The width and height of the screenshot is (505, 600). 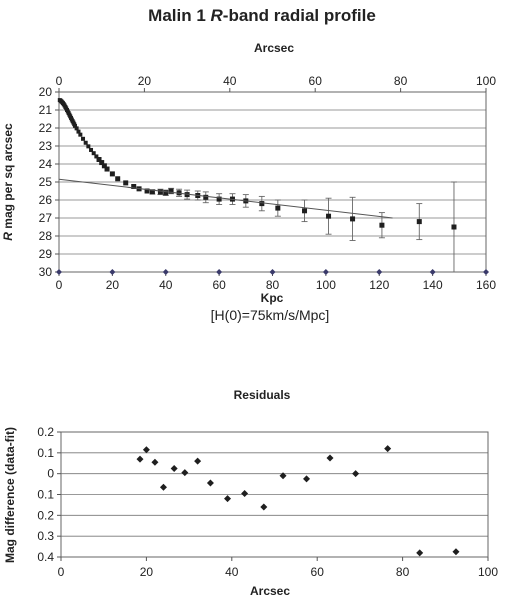 What do you see at coordinates (401, 81) in the screenshot?
I see `profile-top-tick-label: 80` at bounding box center [401, 81].